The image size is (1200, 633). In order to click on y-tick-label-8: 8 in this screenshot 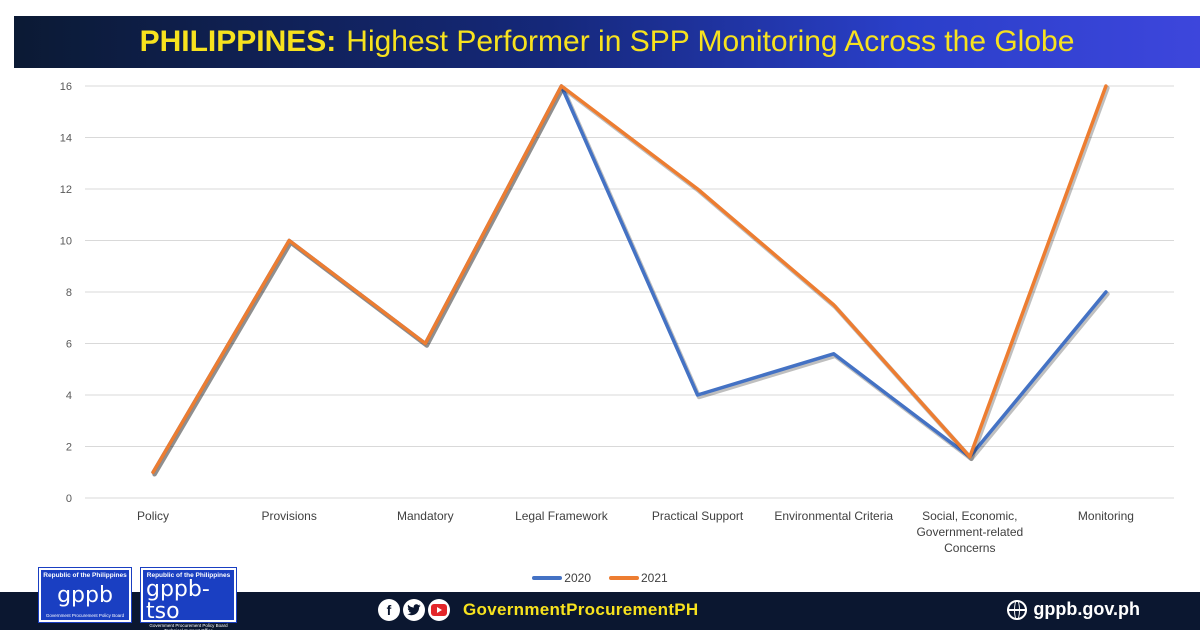, I will do `click(69, 293)`.